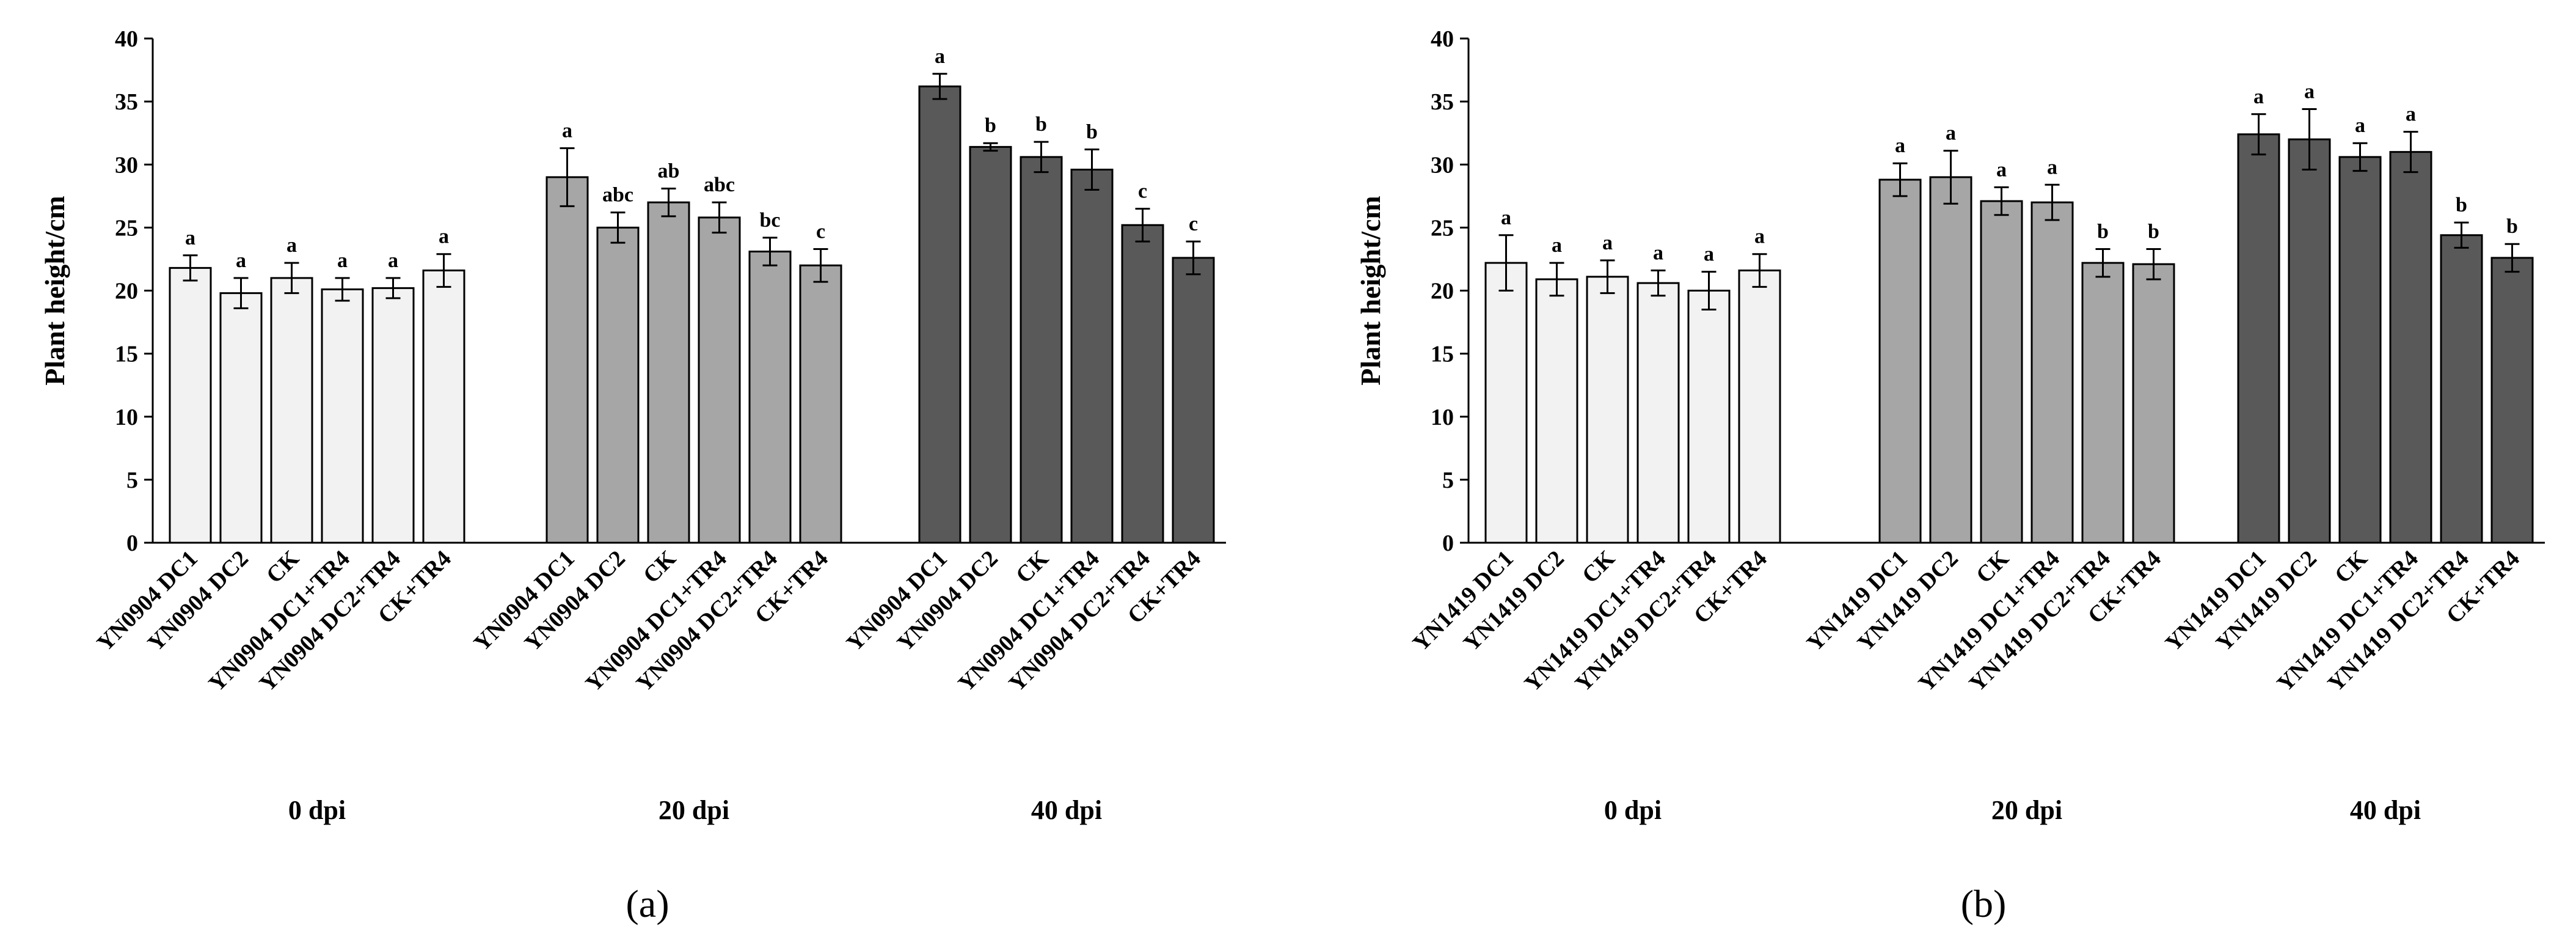 The image size is (2576, 940). What do you see at coordinates (770, 221) in the screenshot?
I see `significance-letter: bc` at bounding box center [770, 221].